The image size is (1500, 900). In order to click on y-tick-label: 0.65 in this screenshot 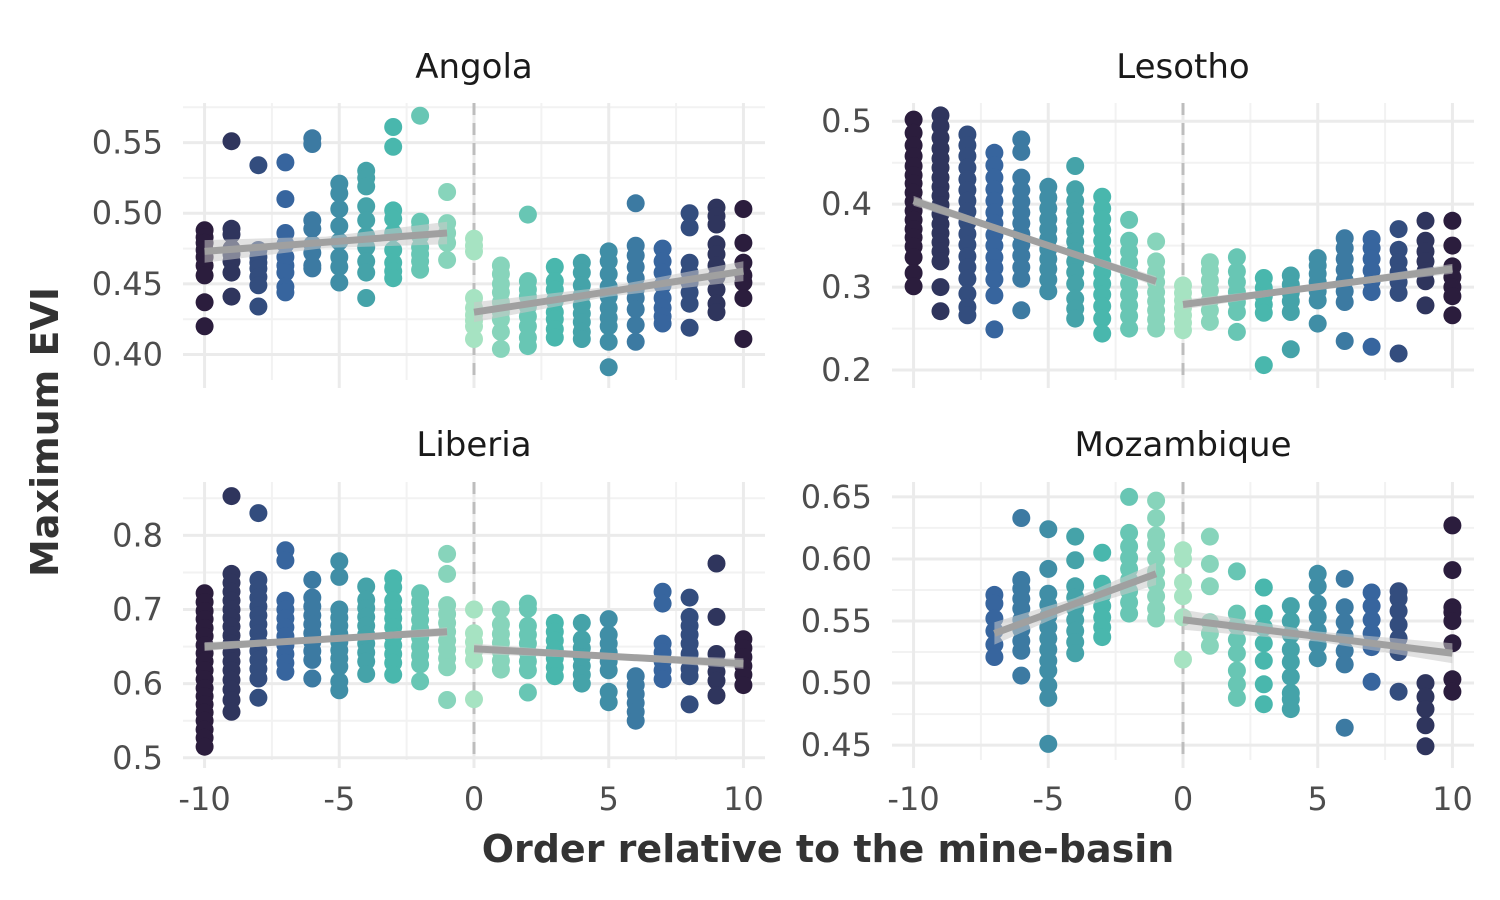, I will do `click(836, 497)`.